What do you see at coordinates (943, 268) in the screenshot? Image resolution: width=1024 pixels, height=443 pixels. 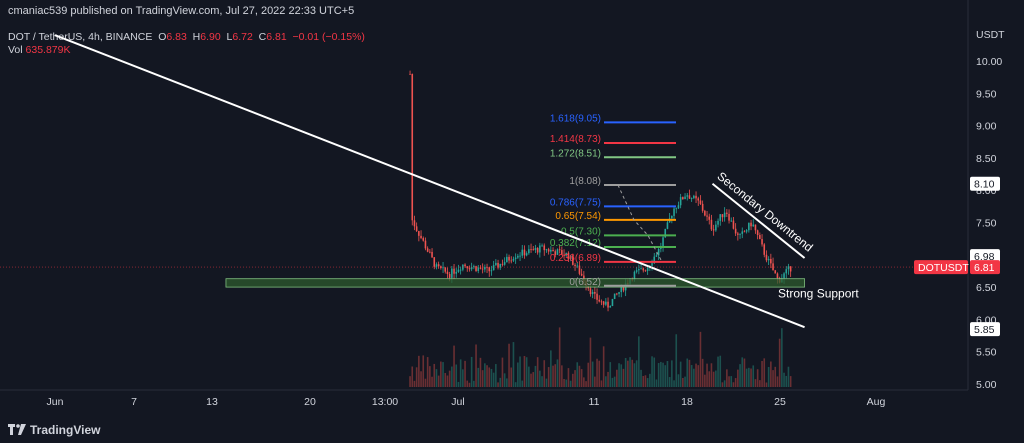 I see `symbol-price-tag-label: DOTUSDT` at bounding box center [943, 268].